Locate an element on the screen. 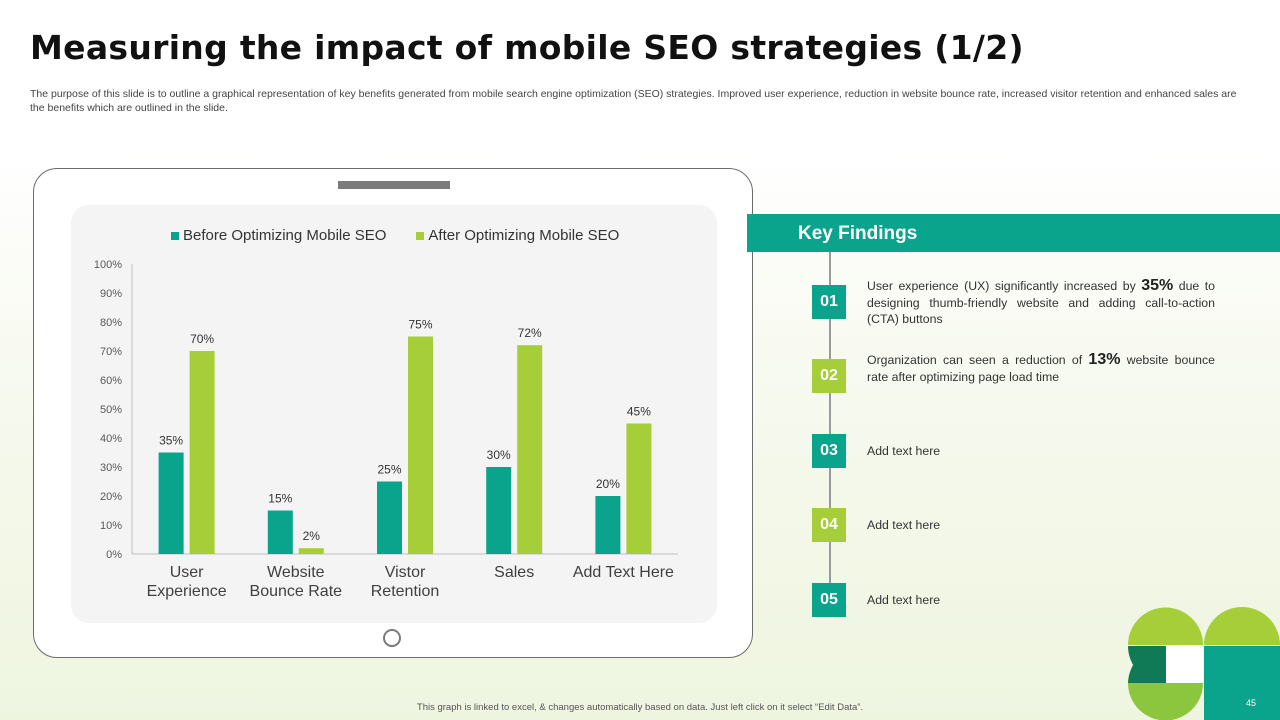 This screenshot has width=1280, height=720. y-tick-label: 20% is located at coordinates (111, 497).